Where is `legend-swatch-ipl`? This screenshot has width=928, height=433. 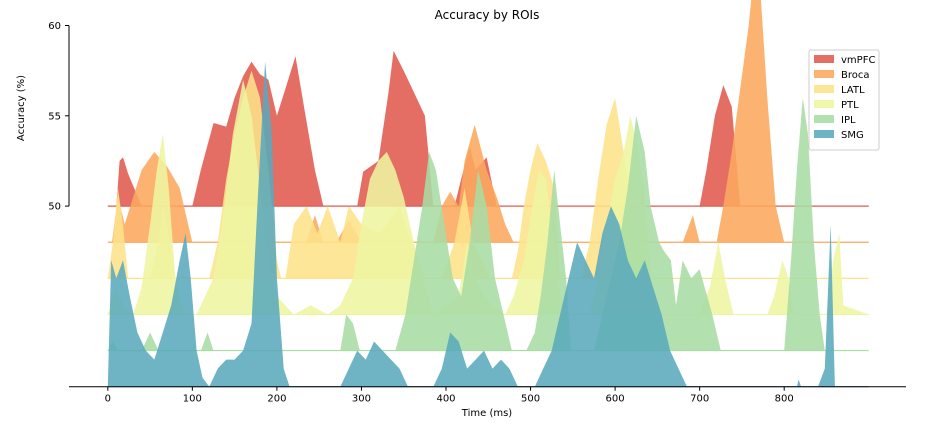
legend-swatch-ipl is located at coordinates (824, 119).